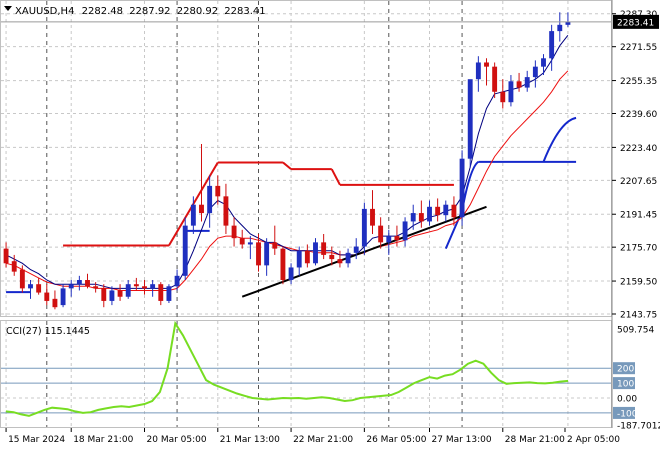 The image size is (660, 454). Describe the element at coordinates (8, 8) in the screenshot. I see `triangle-down-icon` at that location.